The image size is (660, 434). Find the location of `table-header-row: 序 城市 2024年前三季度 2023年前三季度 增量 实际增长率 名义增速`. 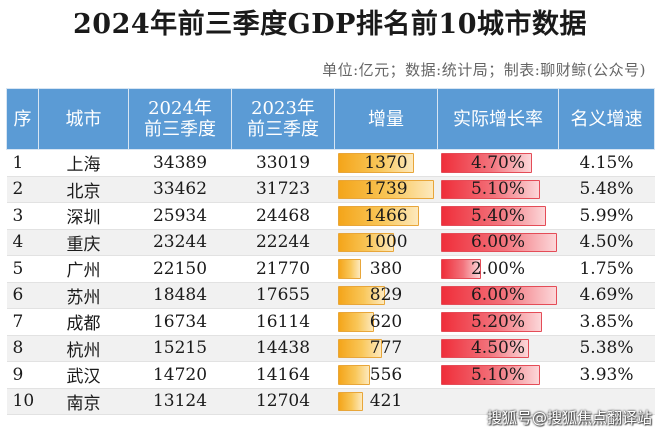

table-header-row: 序 城市 2024年前三季度 2023年前三季度 增量 实际增长率 名义增速 is located at coordinates (330, 119).